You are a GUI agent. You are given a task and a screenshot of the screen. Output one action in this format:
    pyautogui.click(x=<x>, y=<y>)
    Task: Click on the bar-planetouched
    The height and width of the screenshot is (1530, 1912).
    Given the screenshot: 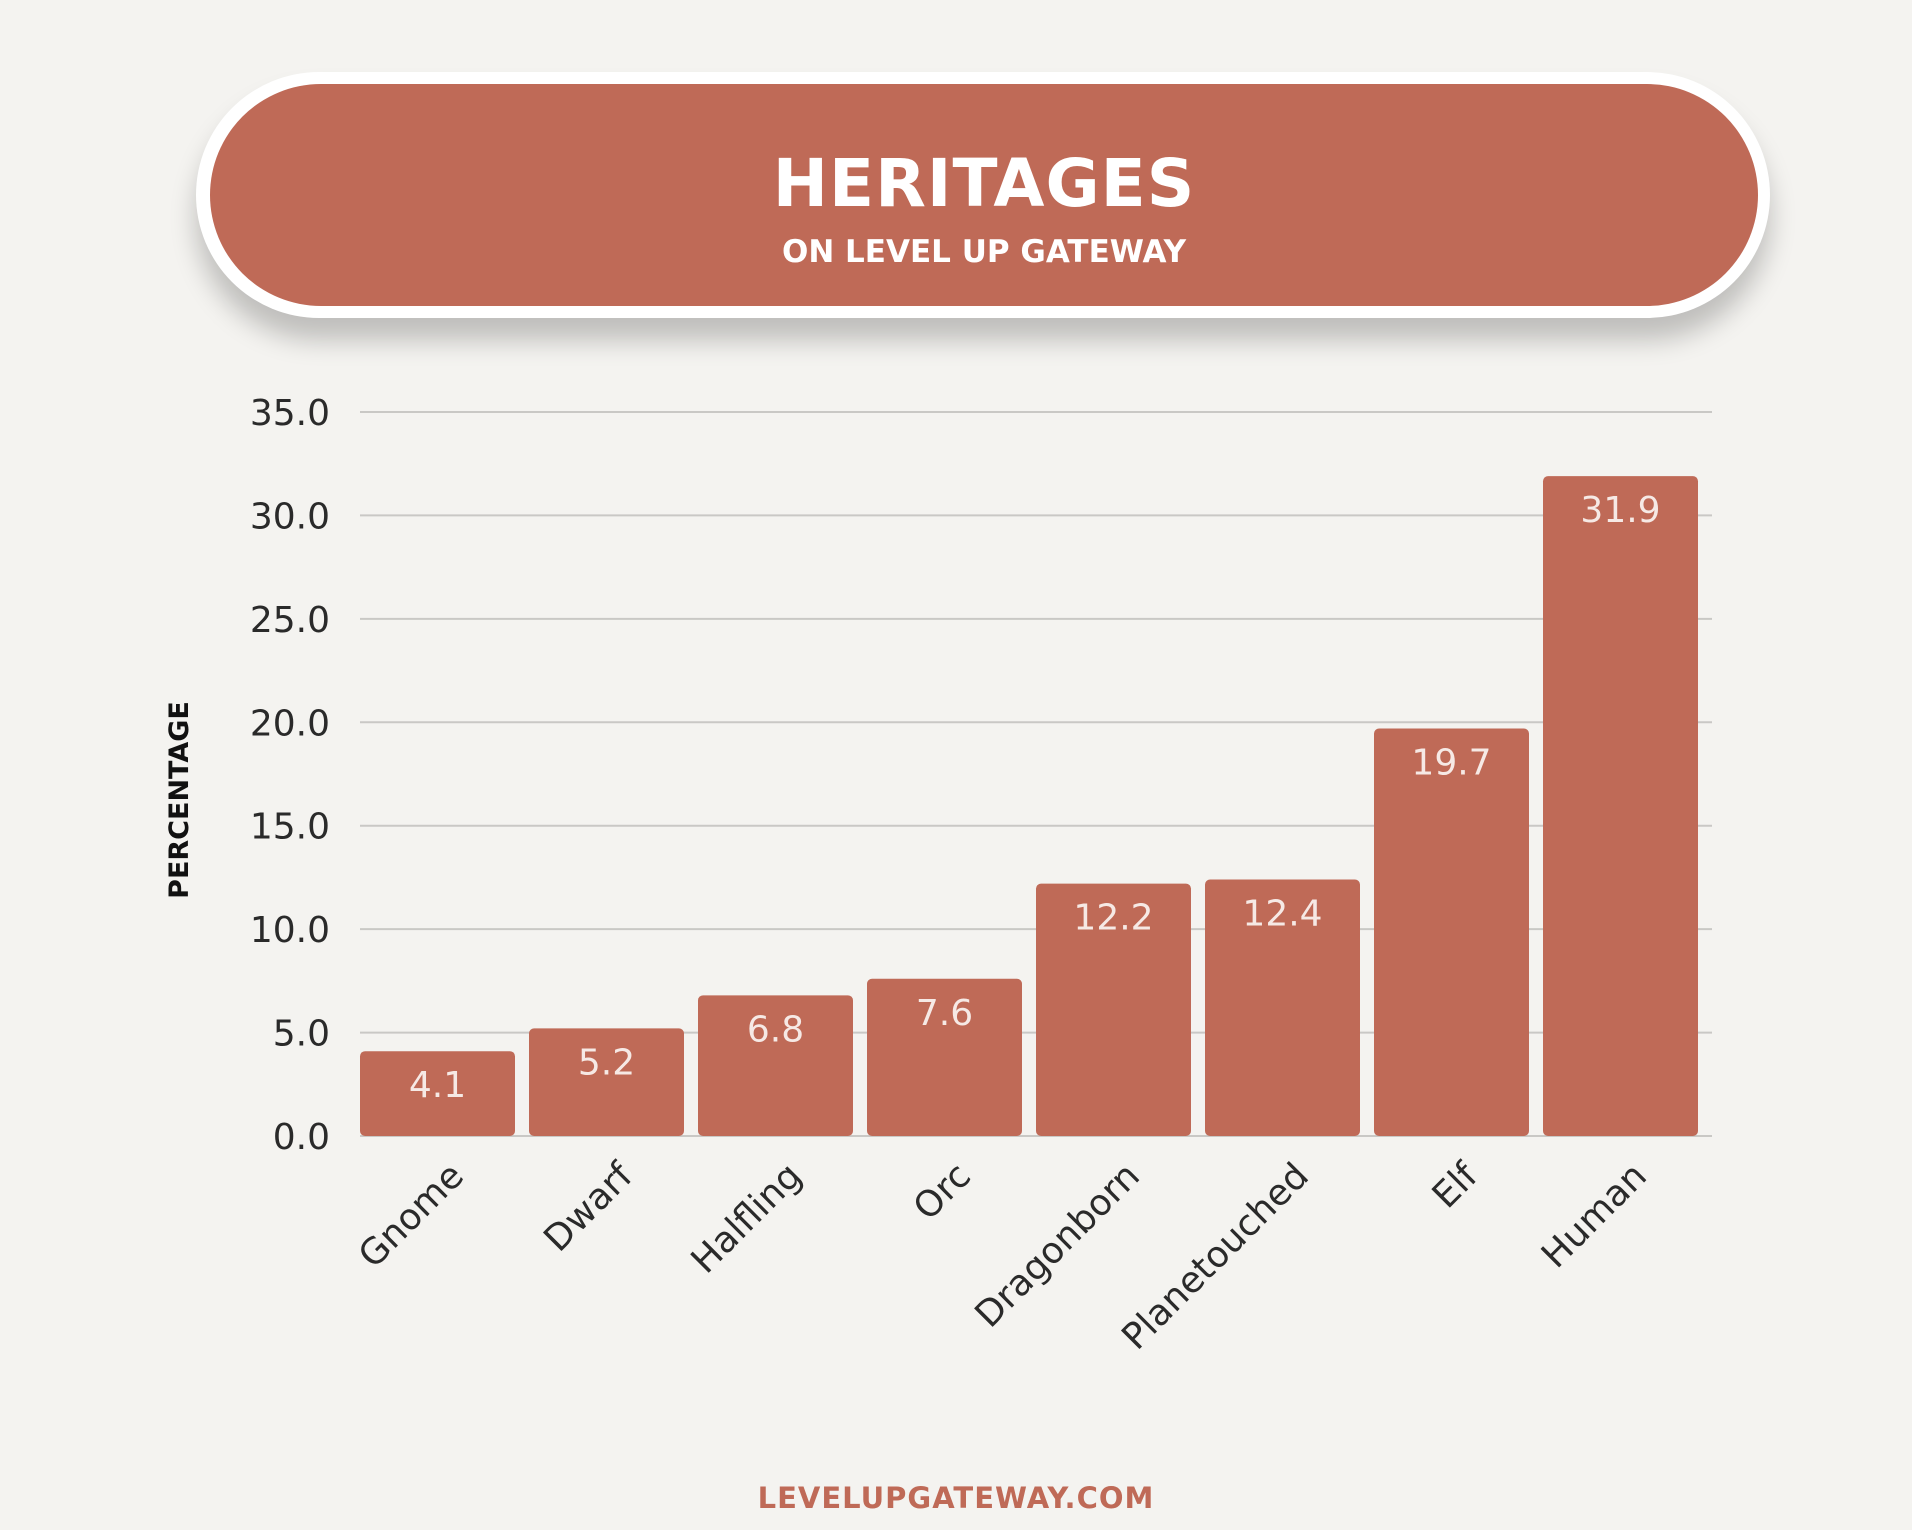 What is the action you would take?
    pyautogui.click(x=1282, y=1007)
    